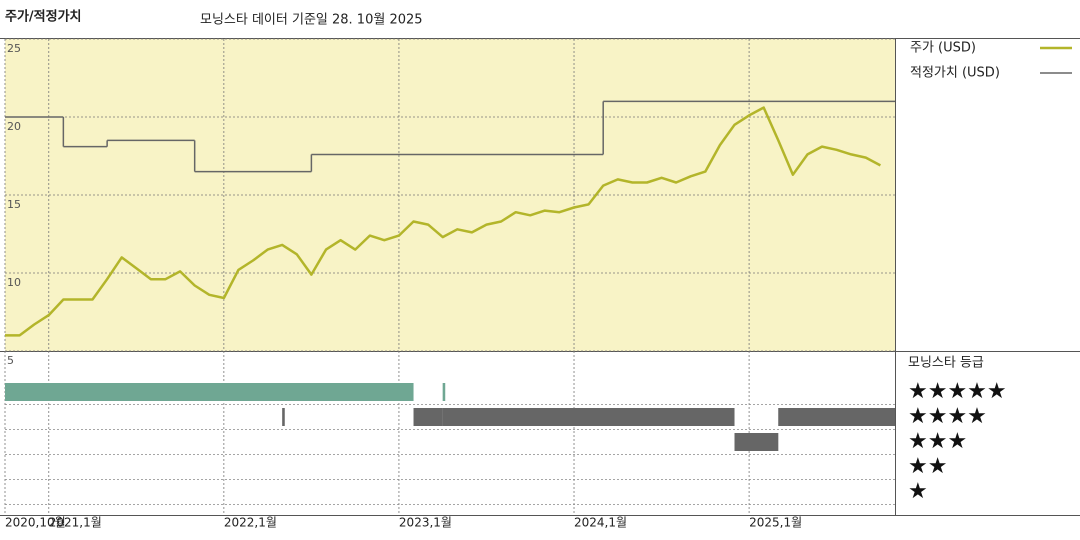 This screenshot has height=540, width=1080. What do you see at coordinates (43, 17) in the screenshot?
I see `chart-title: 주가/적정가치` at bounding box center [43, 17].